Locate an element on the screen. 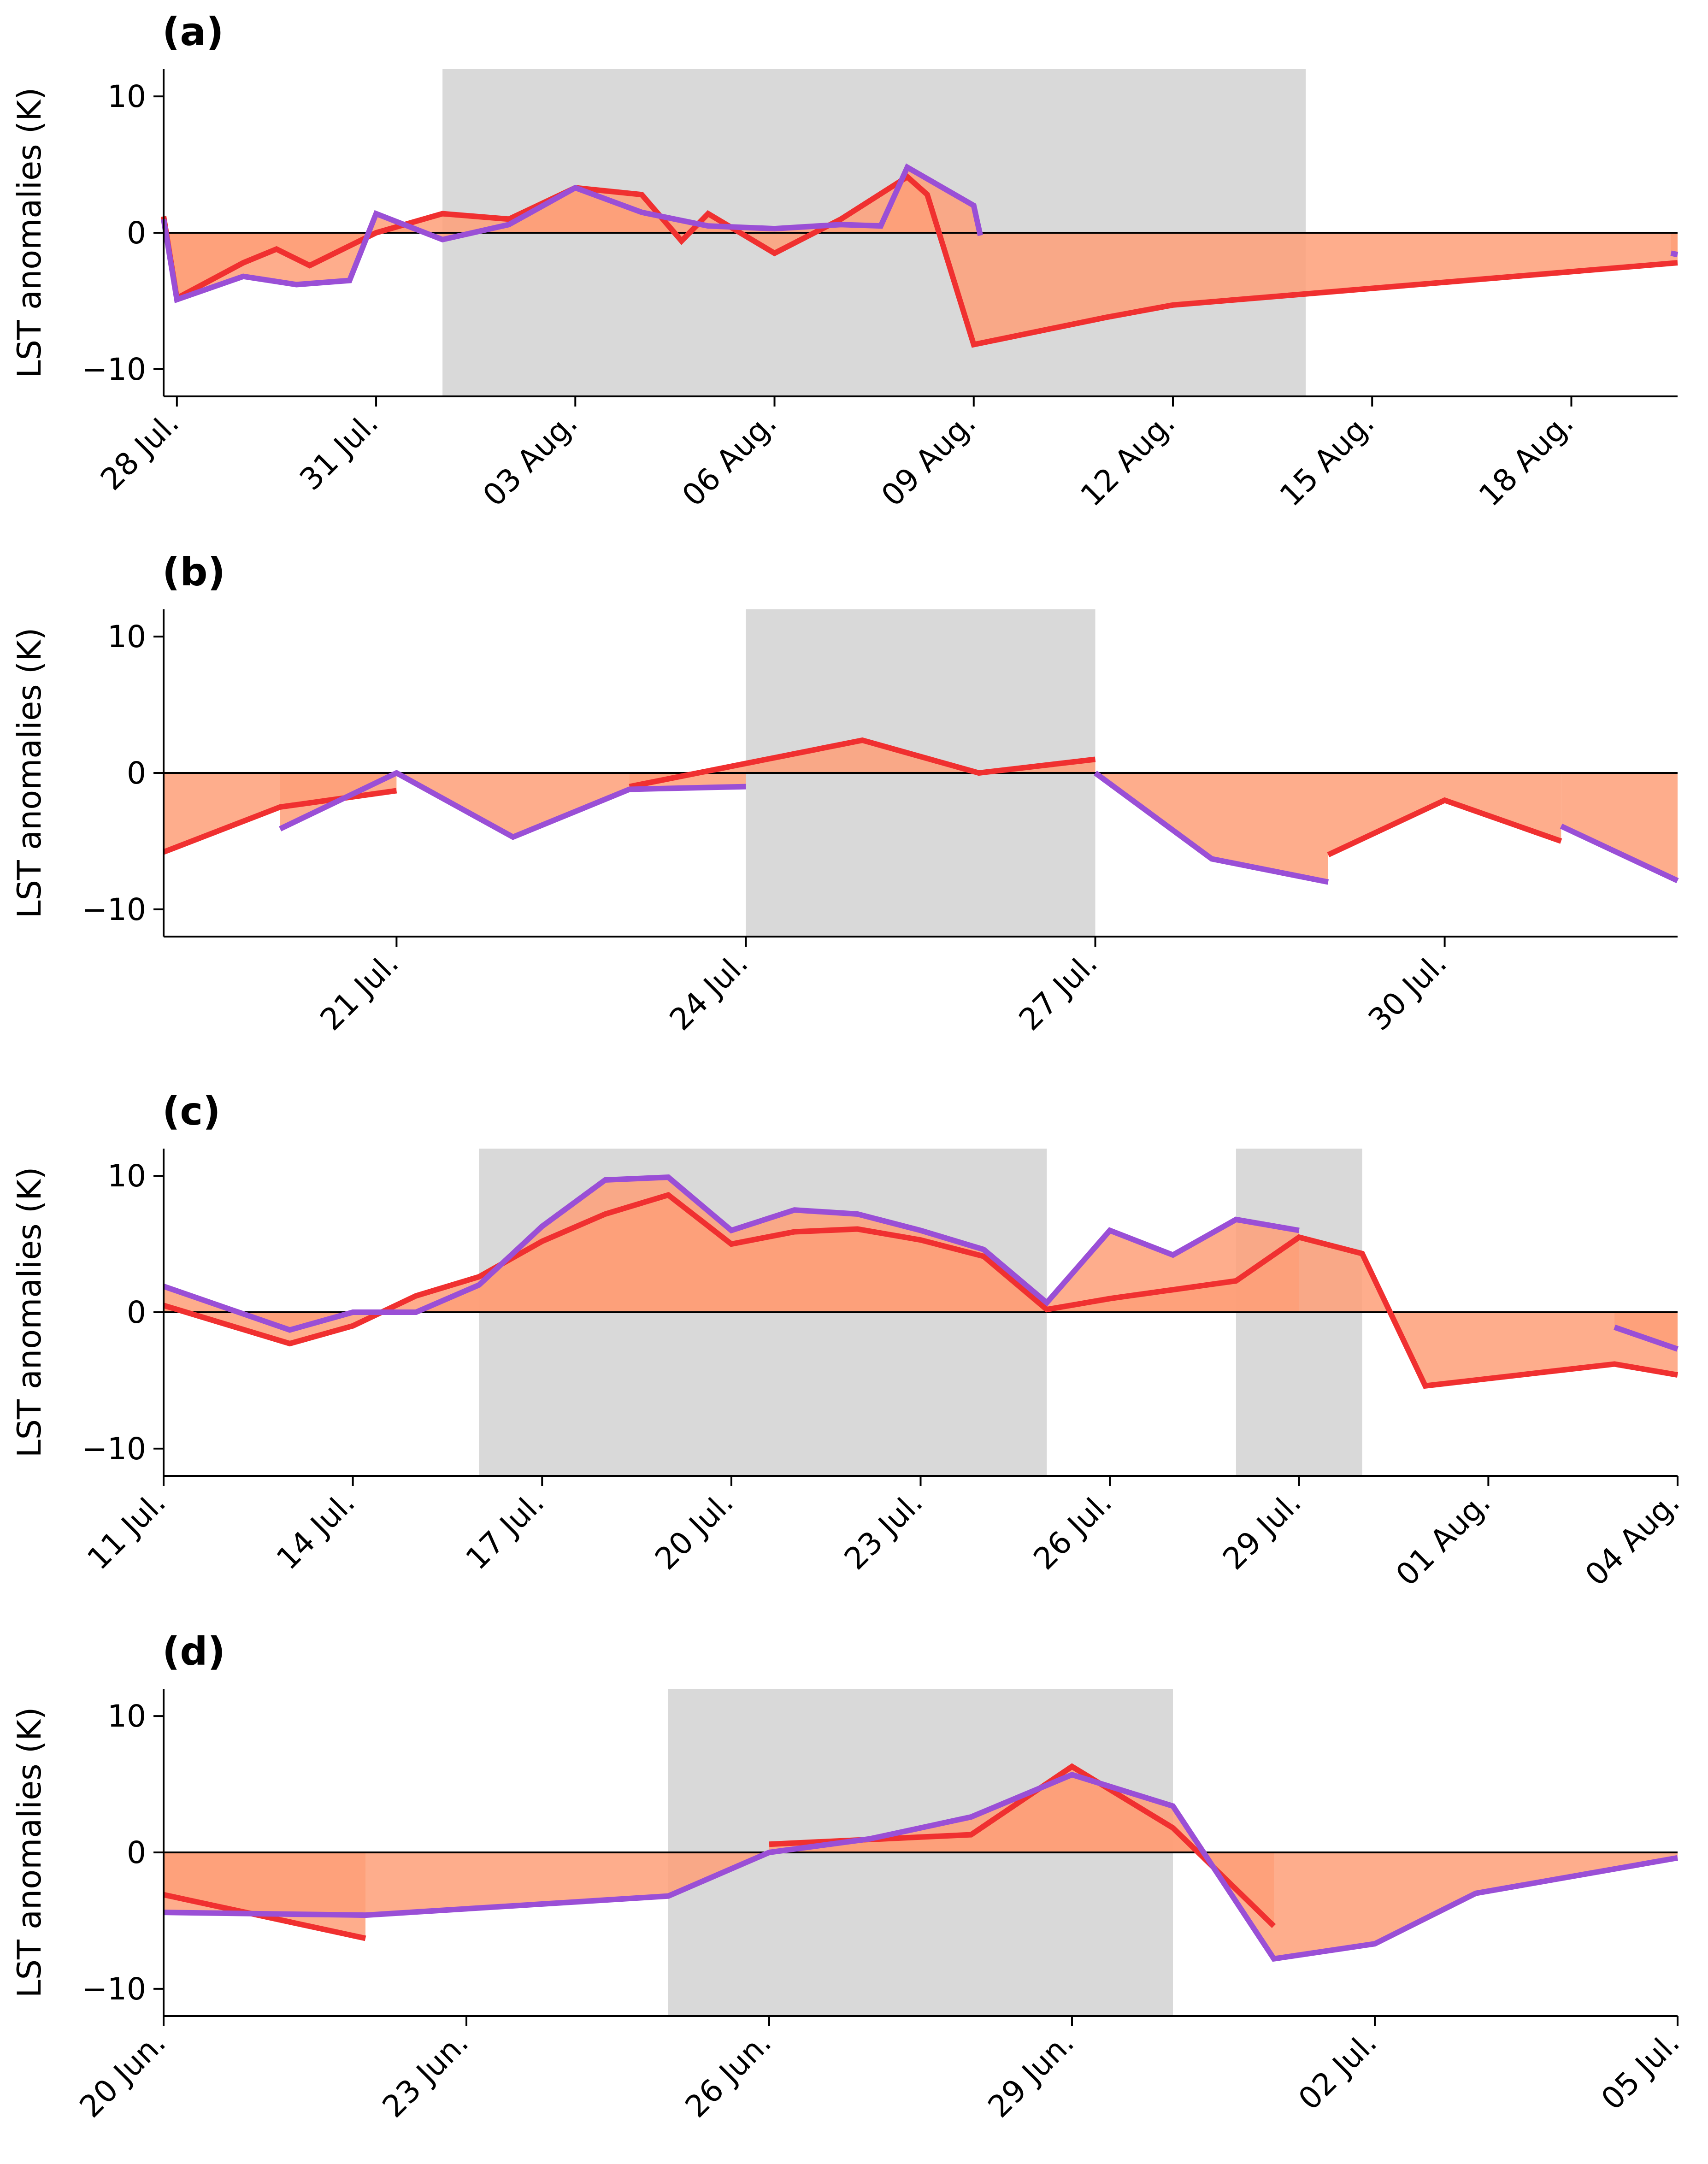 The image size is (1708, 2164). x-tick-label: 31 Jul. is located at coordinates (339, 451).